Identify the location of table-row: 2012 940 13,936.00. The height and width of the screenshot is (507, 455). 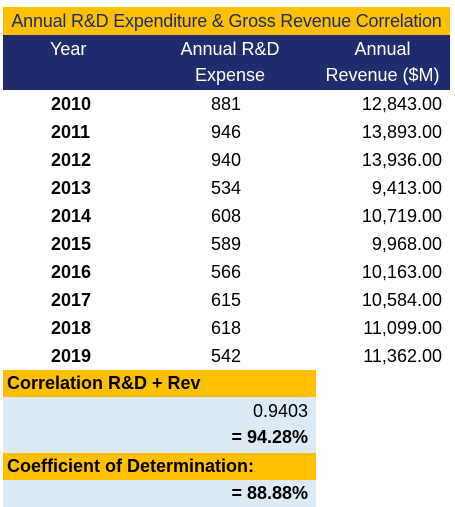
(226, 160).